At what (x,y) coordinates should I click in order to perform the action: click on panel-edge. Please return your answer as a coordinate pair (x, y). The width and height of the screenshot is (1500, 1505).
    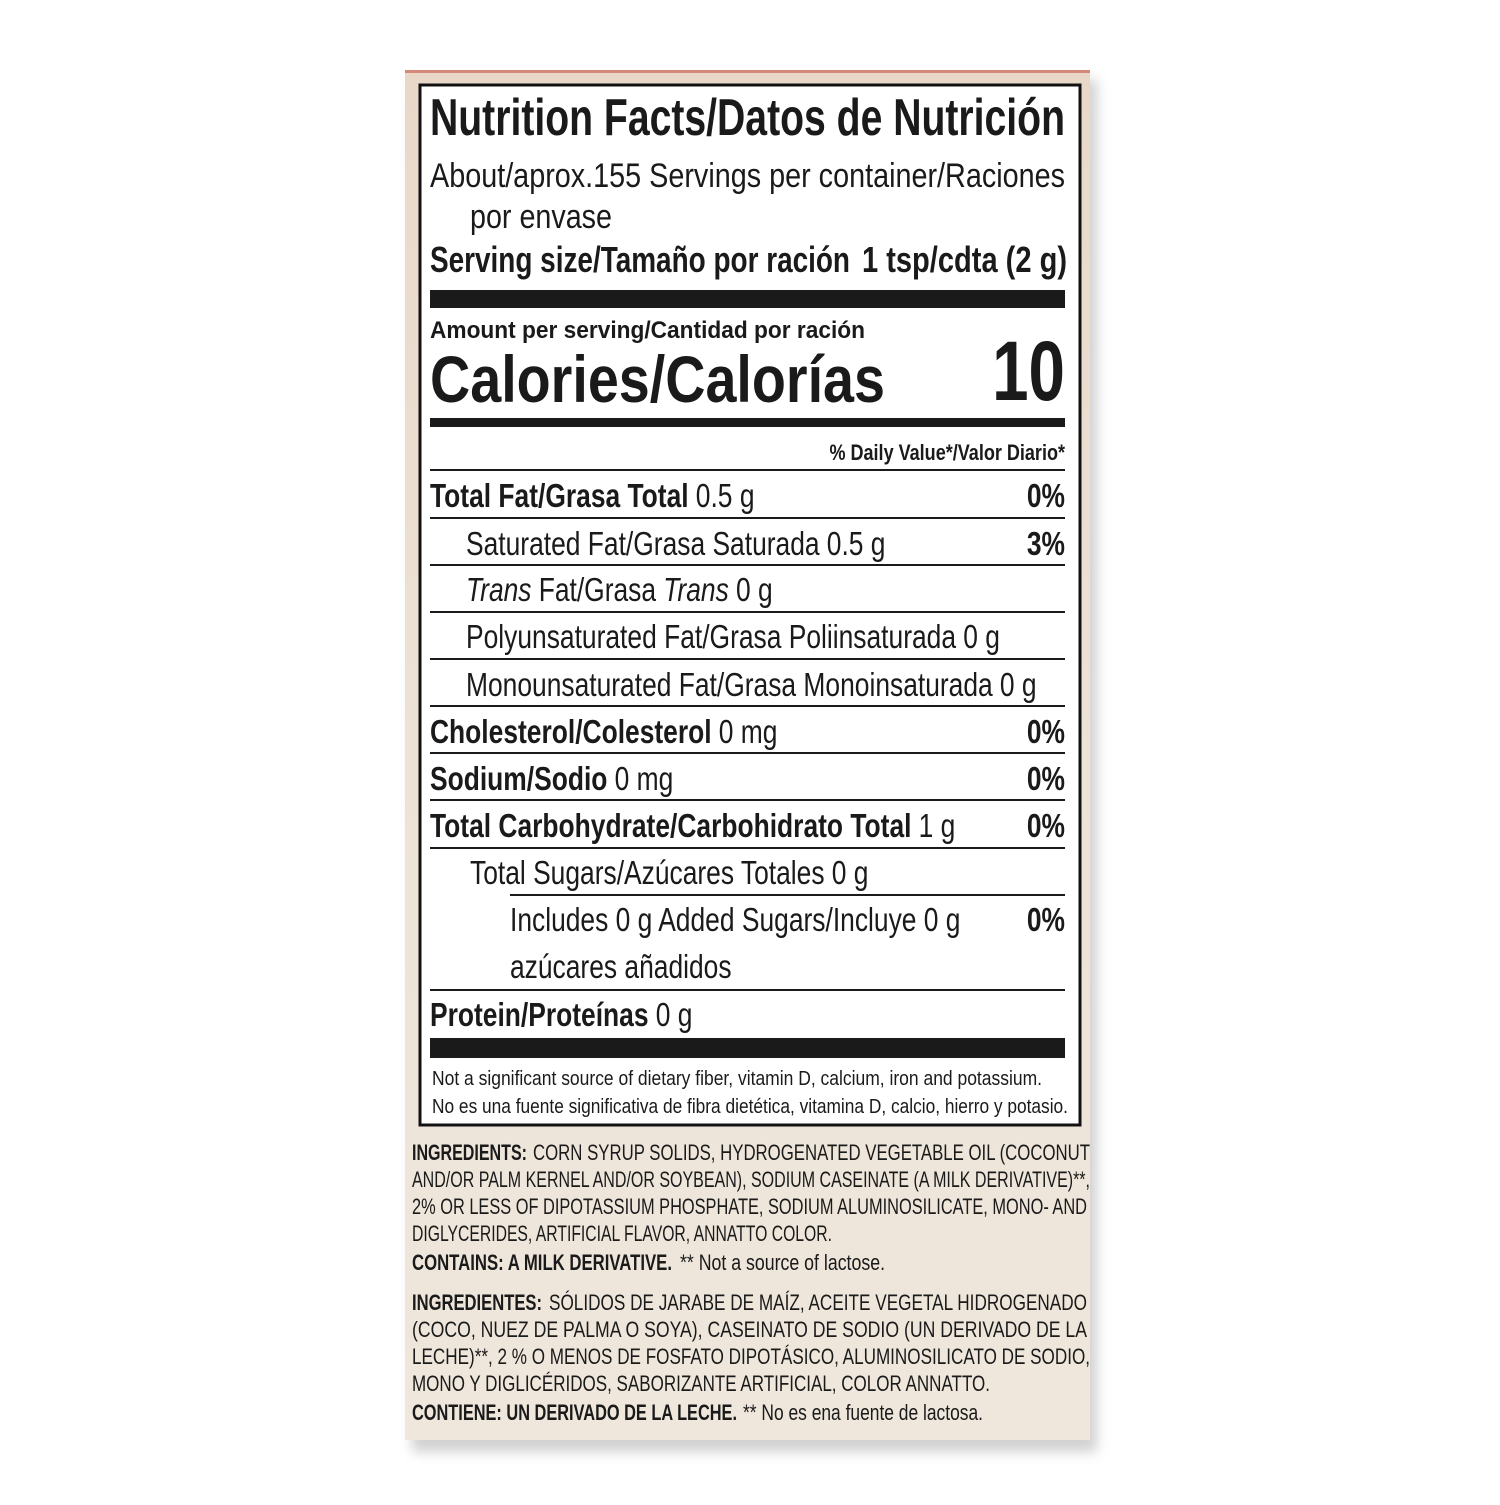
    Looking at the image, I should click on (747, 71).